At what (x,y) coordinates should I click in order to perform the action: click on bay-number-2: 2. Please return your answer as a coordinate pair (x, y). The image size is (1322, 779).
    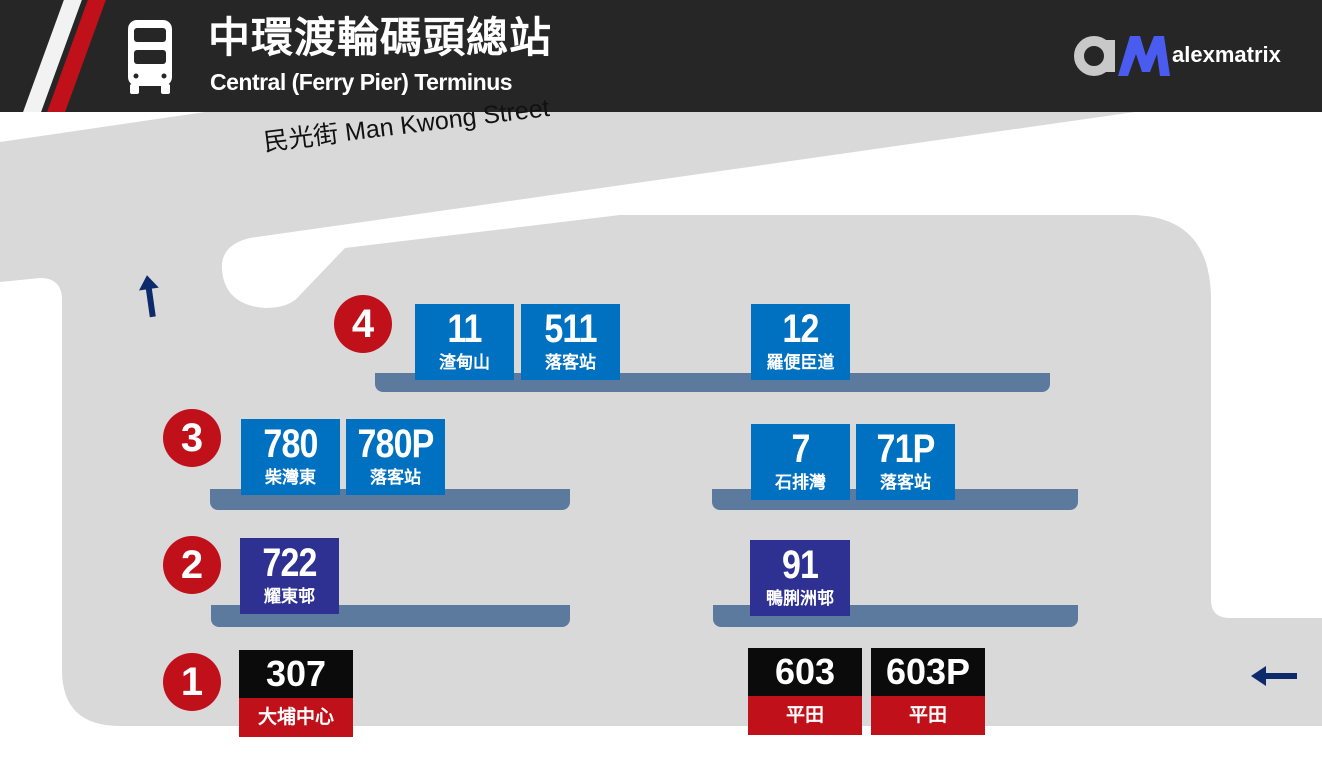
    Looking at the image, I should click on (192, 565).